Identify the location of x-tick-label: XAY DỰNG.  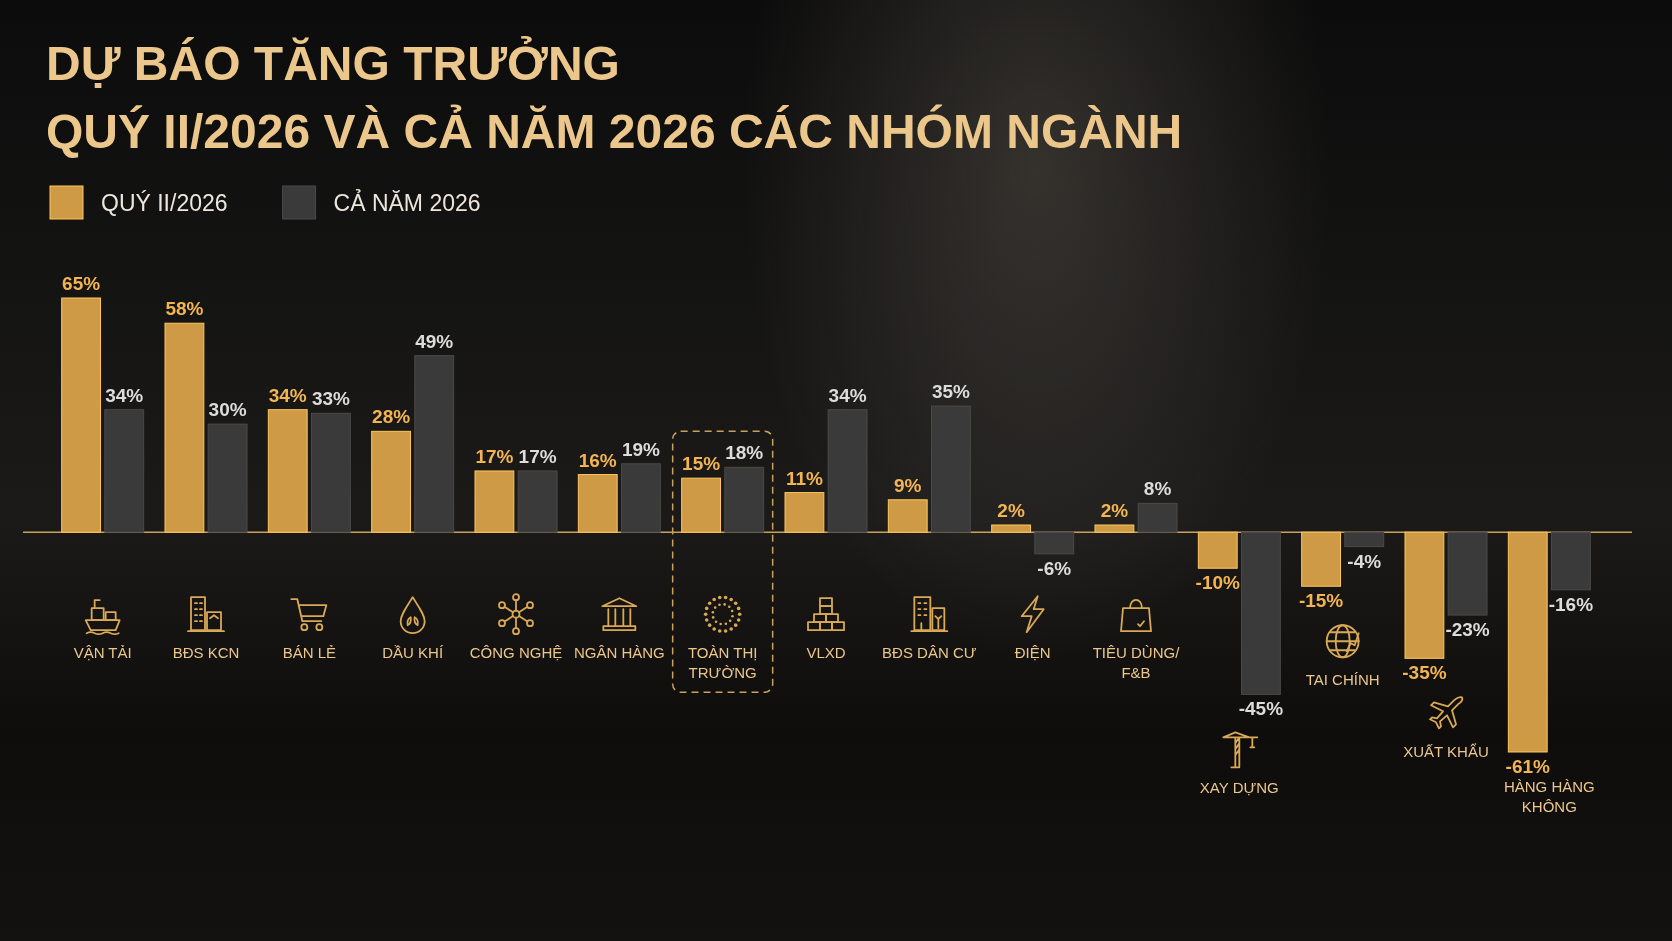
(1239, 788).